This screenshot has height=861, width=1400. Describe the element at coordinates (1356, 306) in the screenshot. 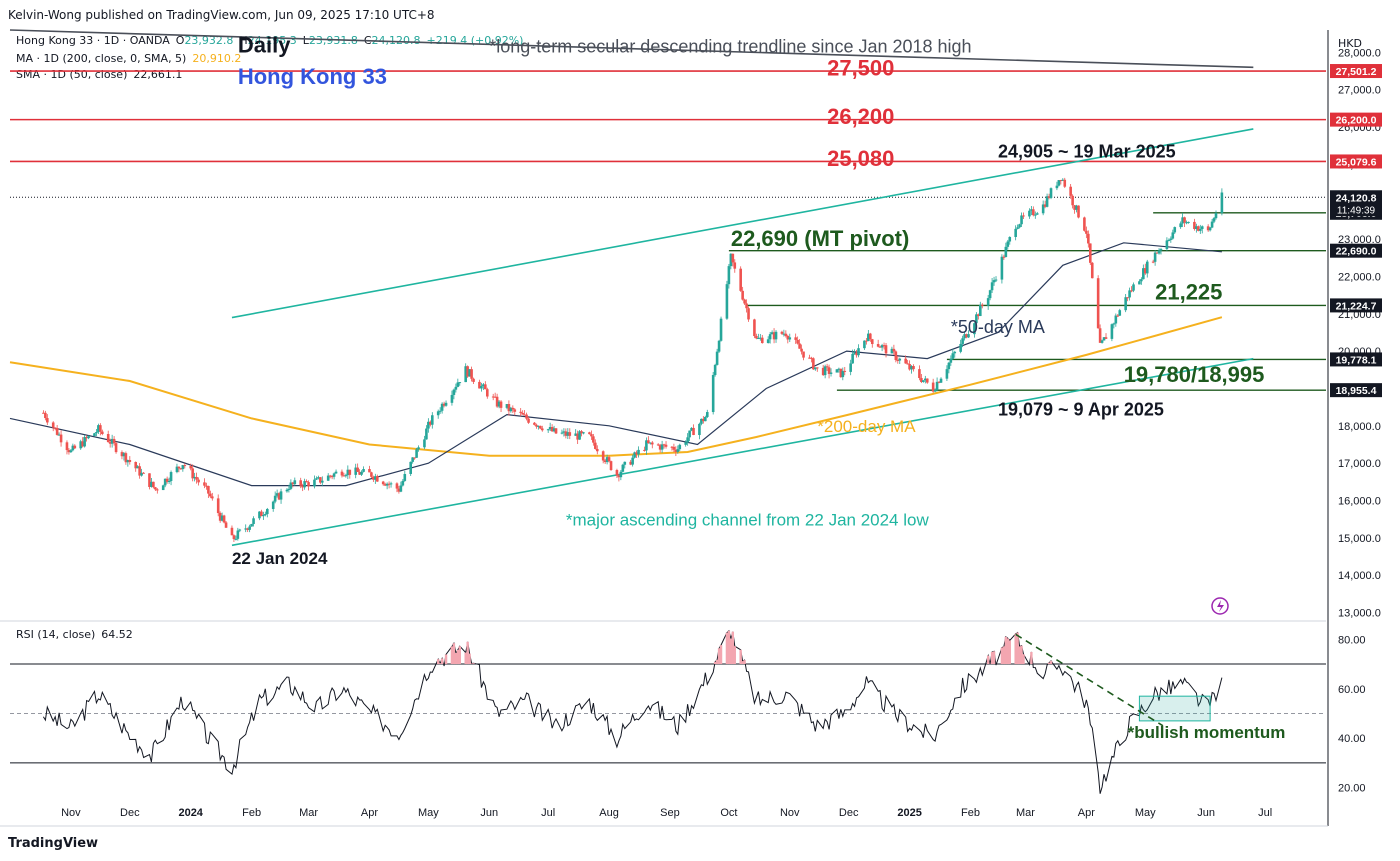

I see `level-price-tag-label: 21,224.7` at that location.